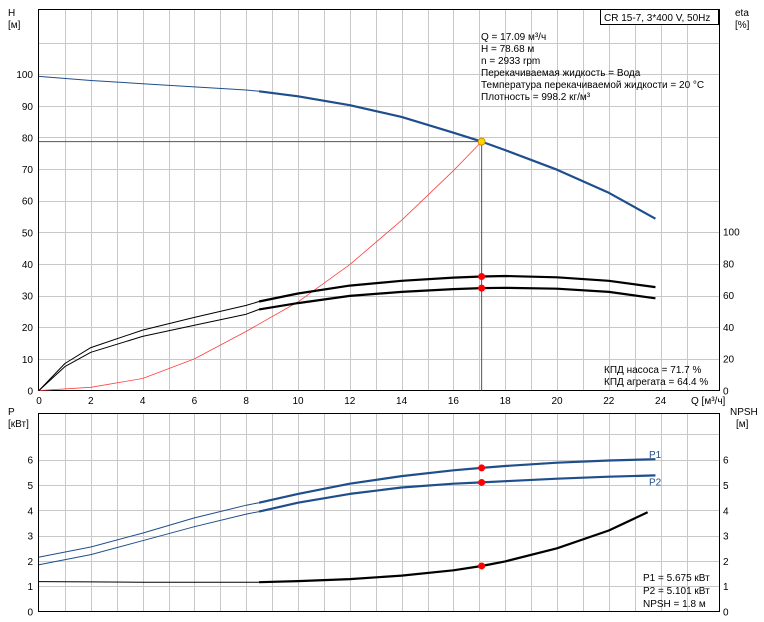 The width and height of the screenshot is (764, 622). Describe the element at coordinates (246, 401) in the screenshot. I see `top-x-tick-label: 8` at that location.